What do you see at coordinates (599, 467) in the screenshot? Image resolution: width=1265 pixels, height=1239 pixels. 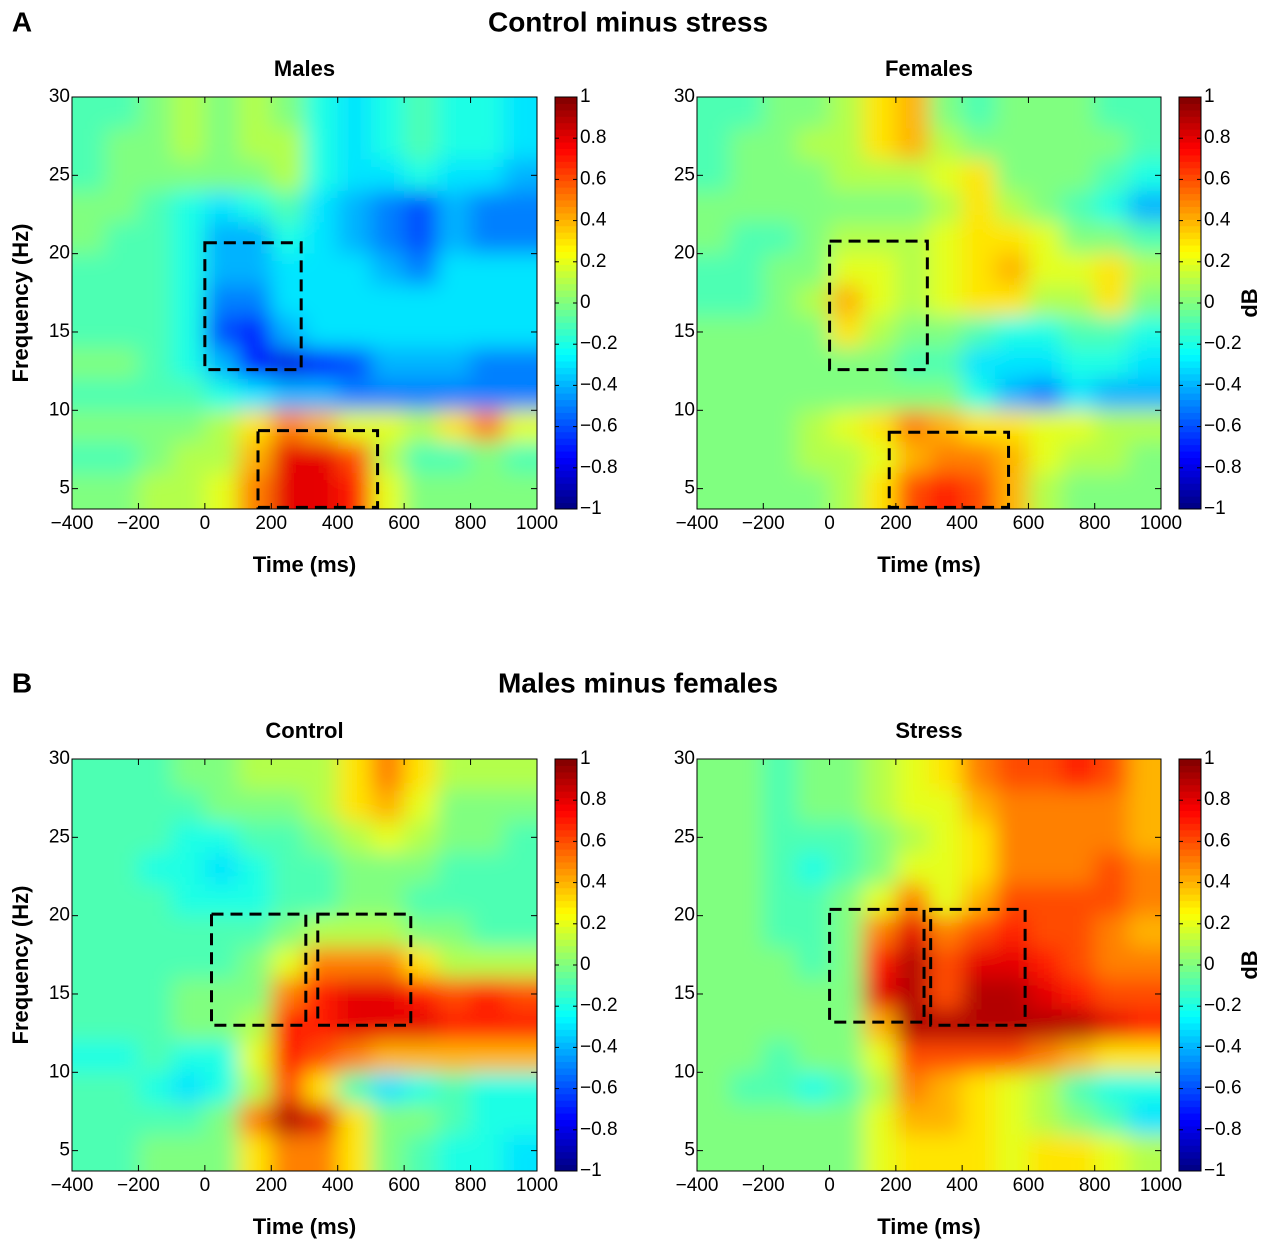 I see `colorbar-tick-label: −0.8` at bounding box center [599, 467].